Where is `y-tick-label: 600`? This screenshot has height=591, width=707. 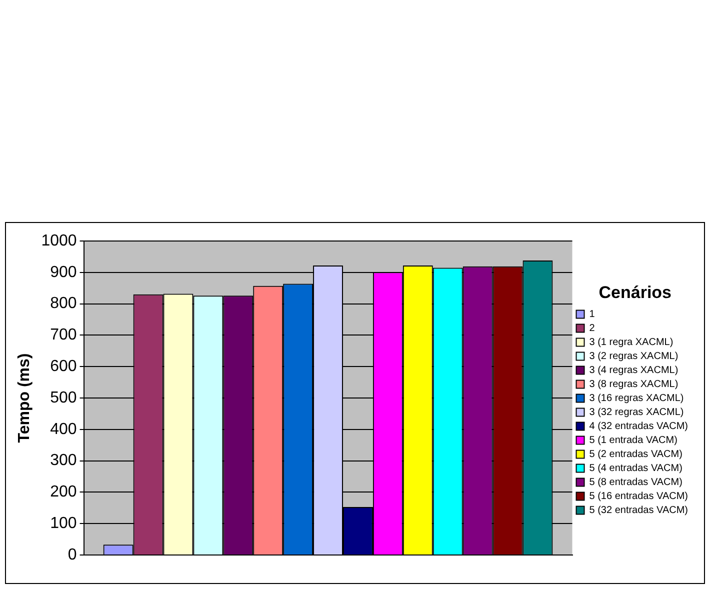
y-tick-label: 600 is located at coordinates (63, 367).